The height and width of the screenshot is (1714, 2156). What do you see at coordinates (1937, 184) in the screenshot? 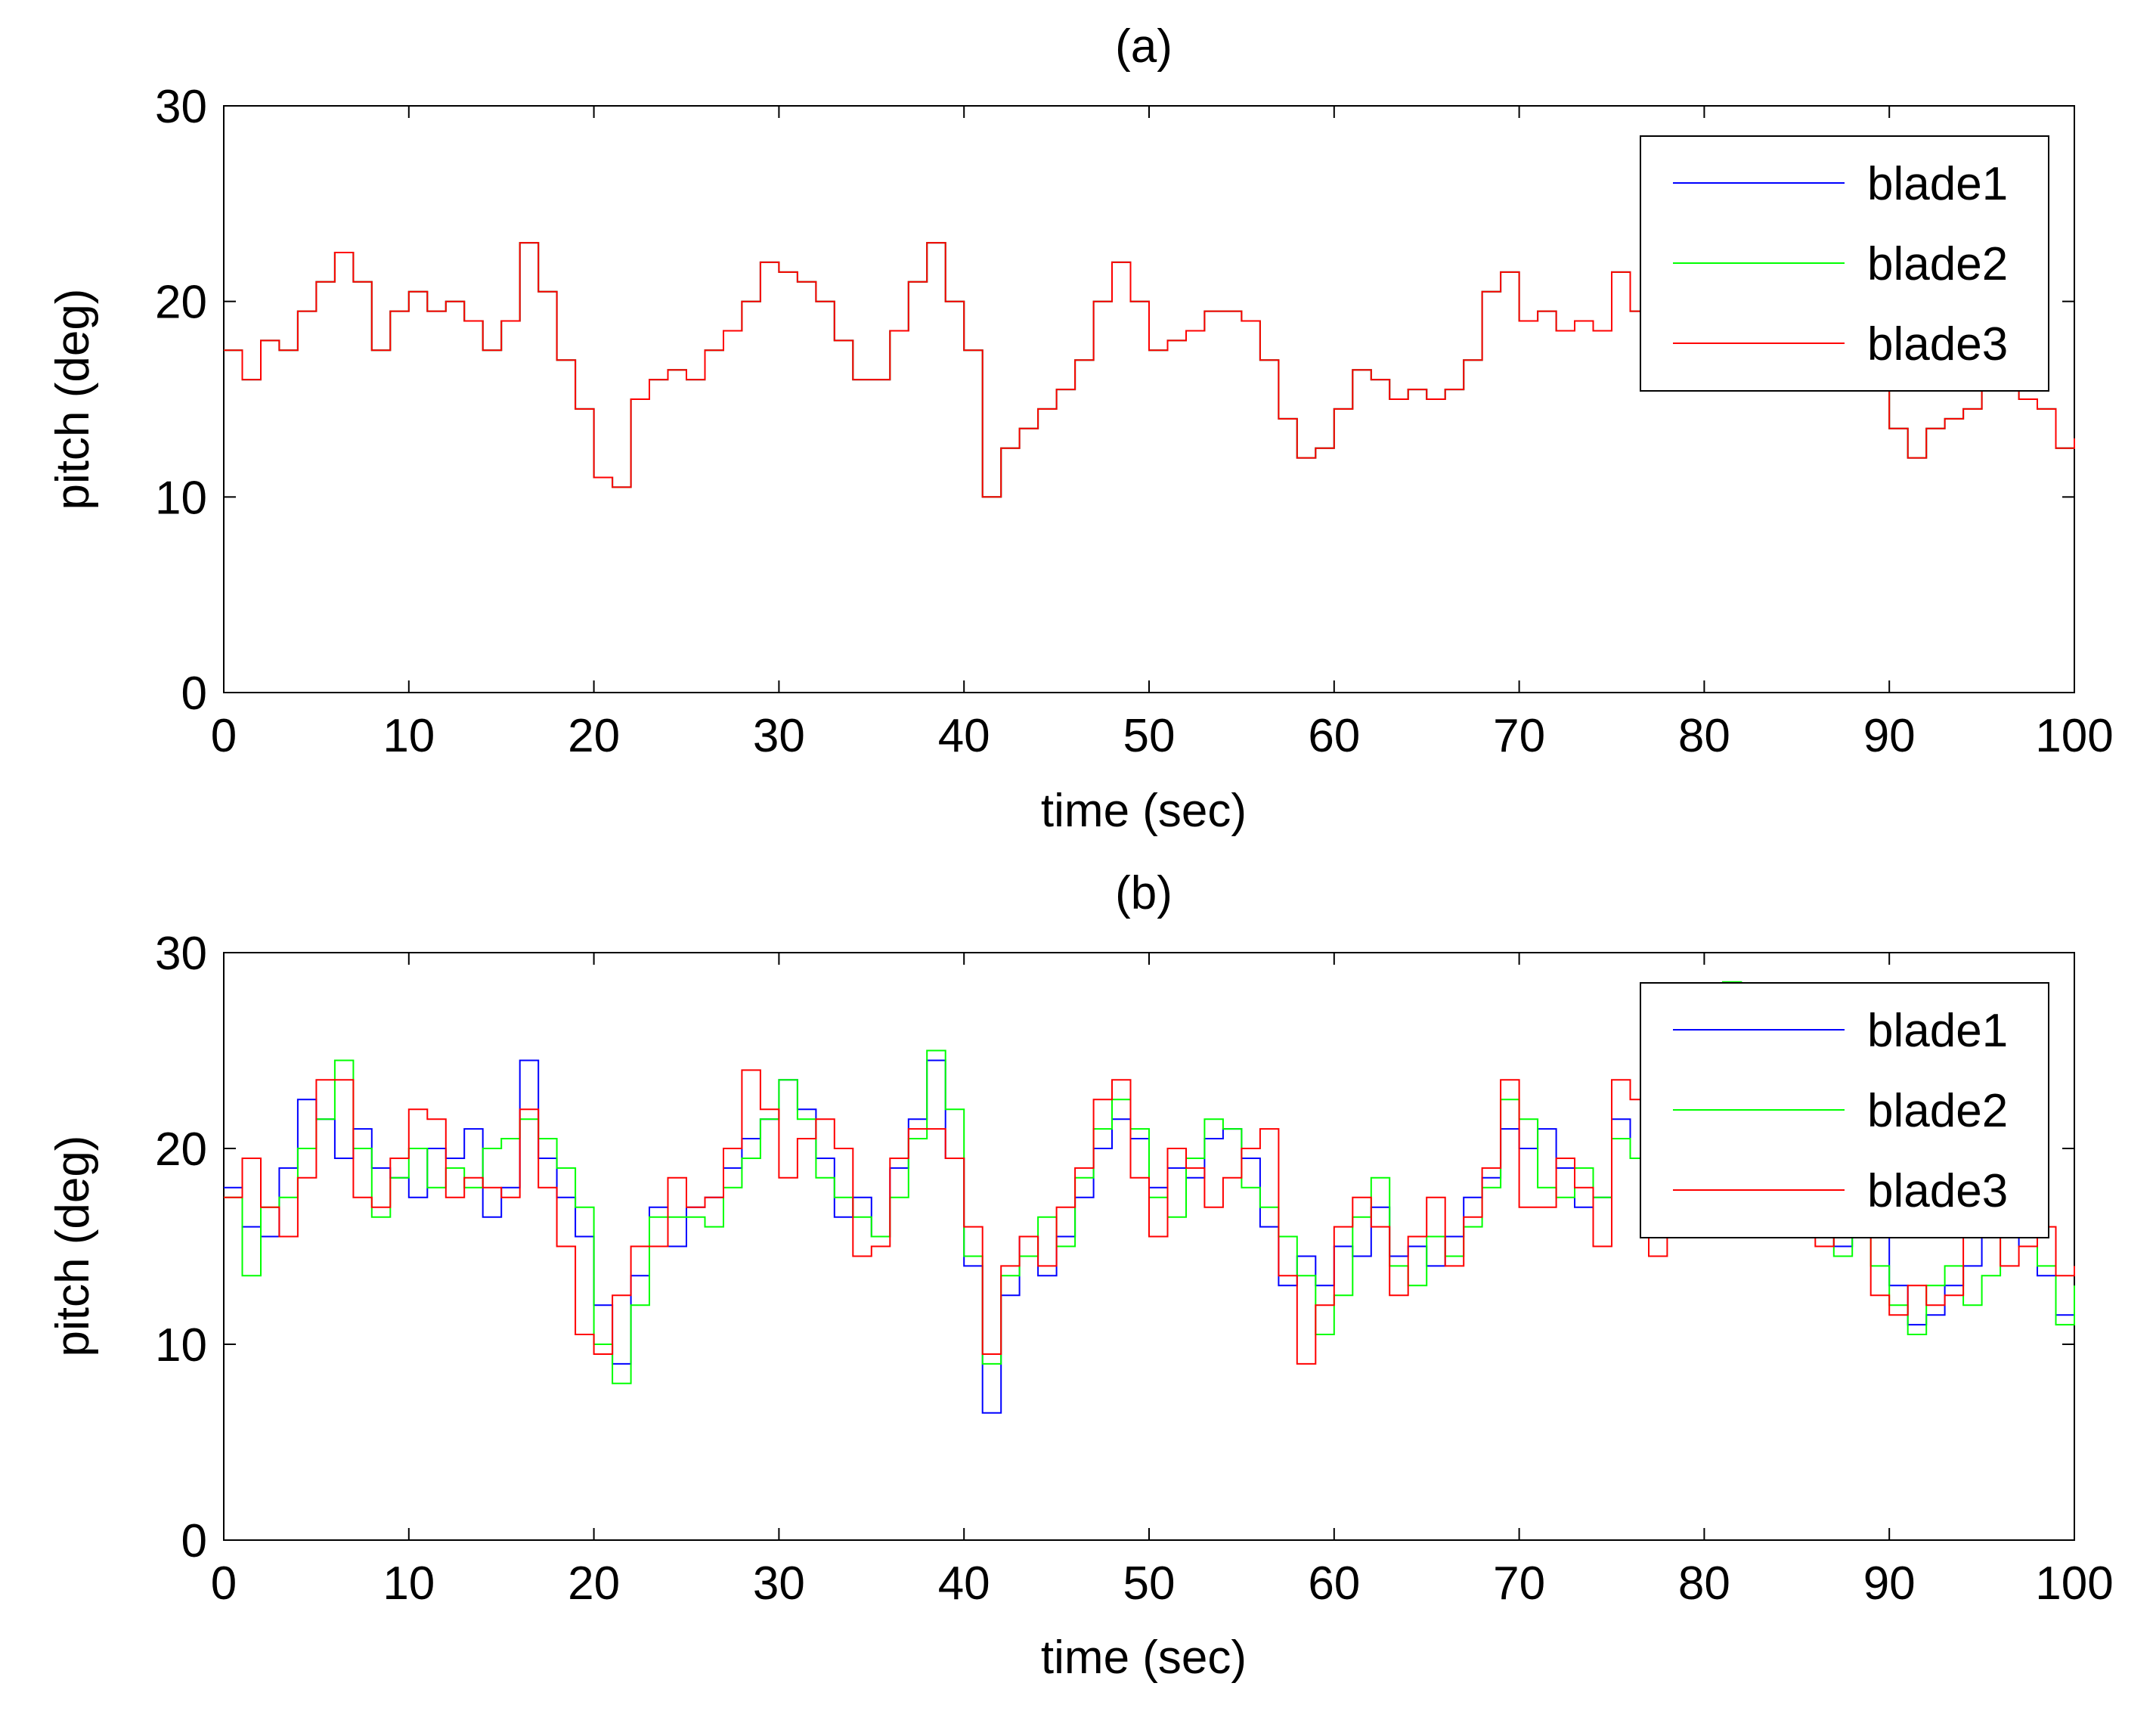
I see `panel-a-legend-label-blade1: blade1` at bounding box center [1937, 184].